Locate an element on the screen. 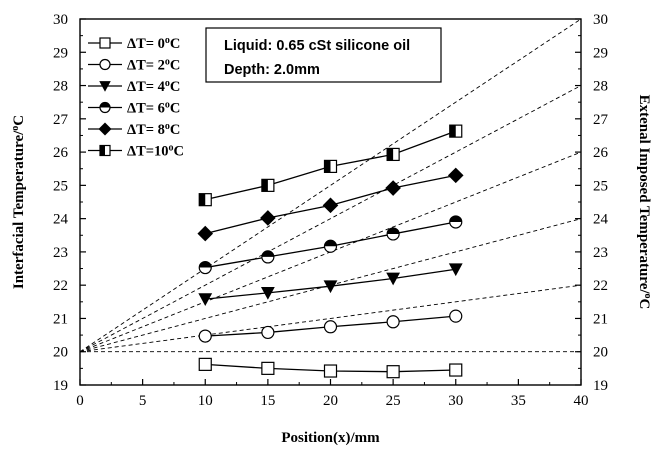  y2-tick-label: 21 is located at coordinates (600, 319).